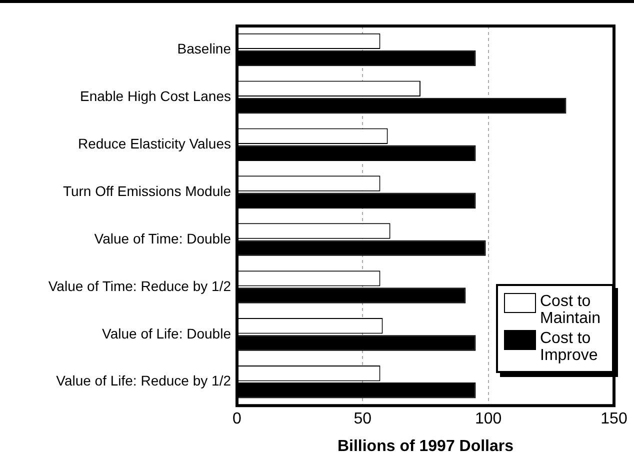  Describe the element at coordinates (204, 48) in the screenshot. I see `y-tick-label: Baseline` at that location.